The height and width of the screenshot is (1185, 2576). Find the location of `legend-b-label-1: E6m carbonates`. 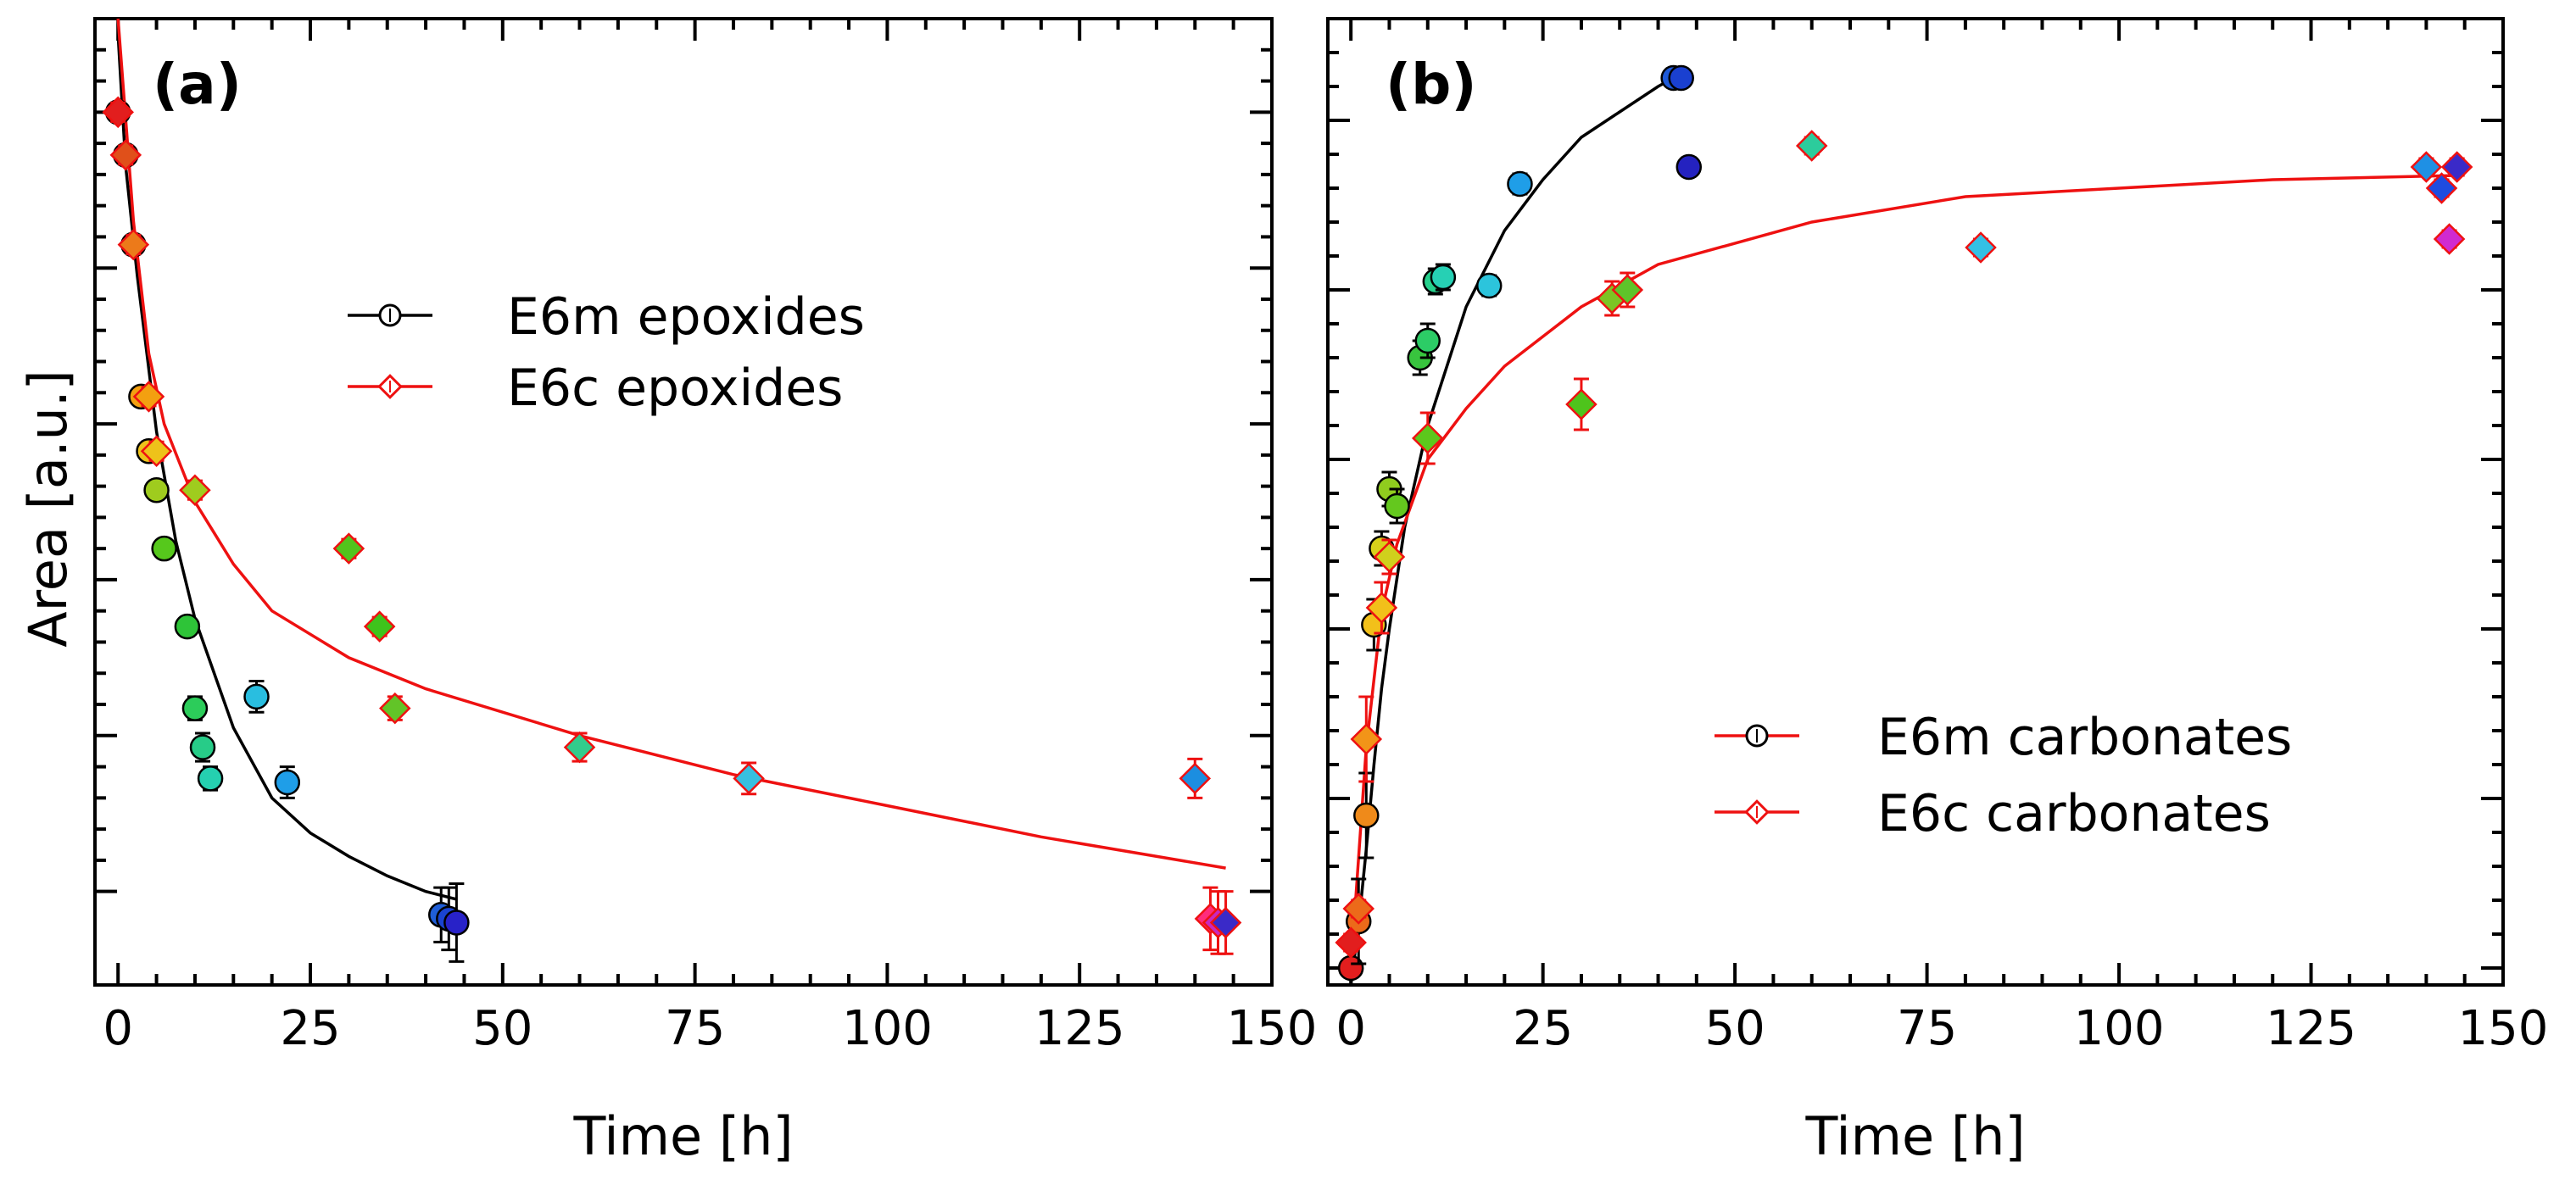

legend-b-label-1: E6m carbonates is located at coordinates (2084, 737).